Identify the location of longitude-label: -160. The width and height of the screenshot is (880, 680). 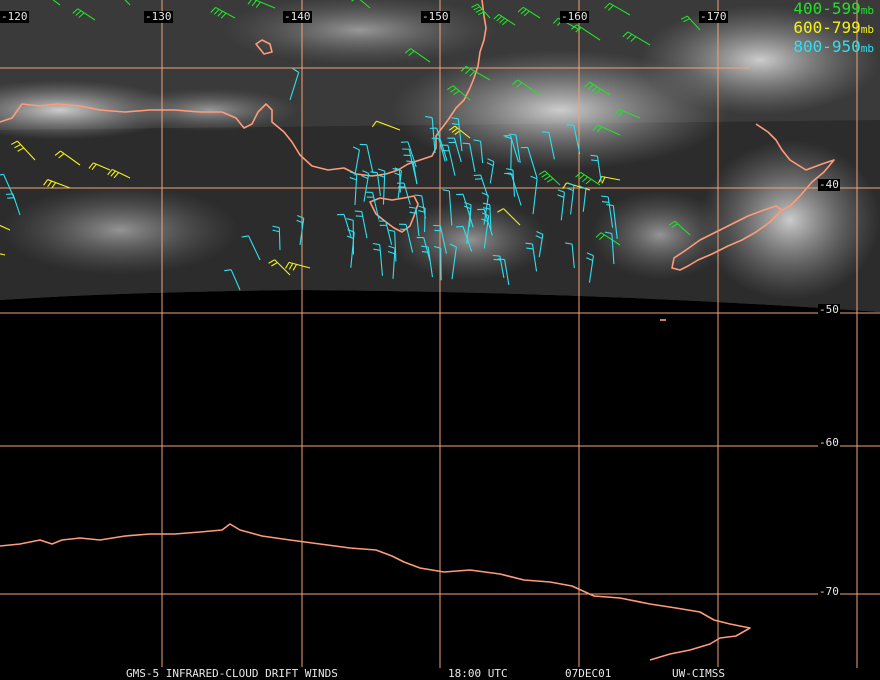
(574, 16).